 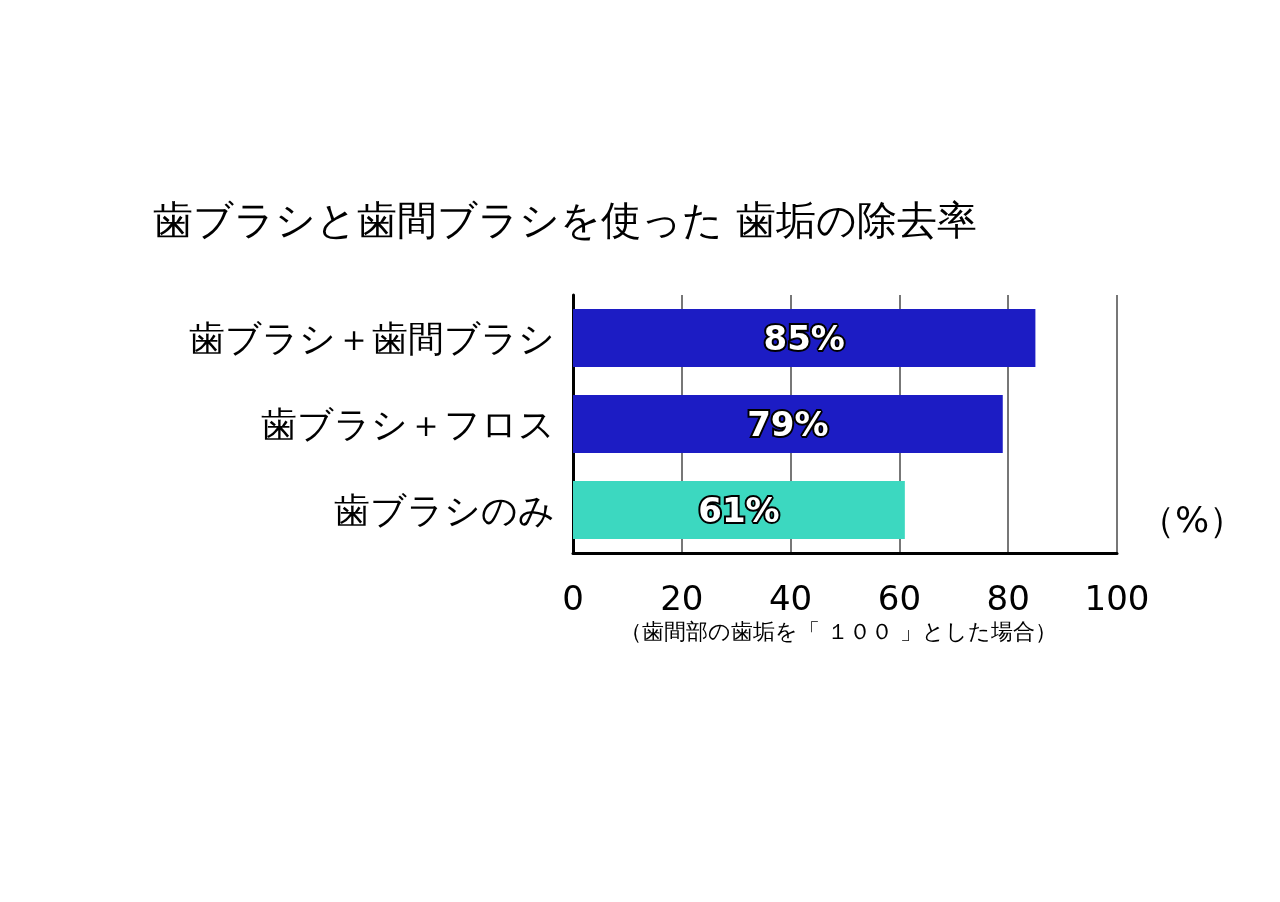 I want to click on x-tick-label: 0, so click(x=573, y=598).